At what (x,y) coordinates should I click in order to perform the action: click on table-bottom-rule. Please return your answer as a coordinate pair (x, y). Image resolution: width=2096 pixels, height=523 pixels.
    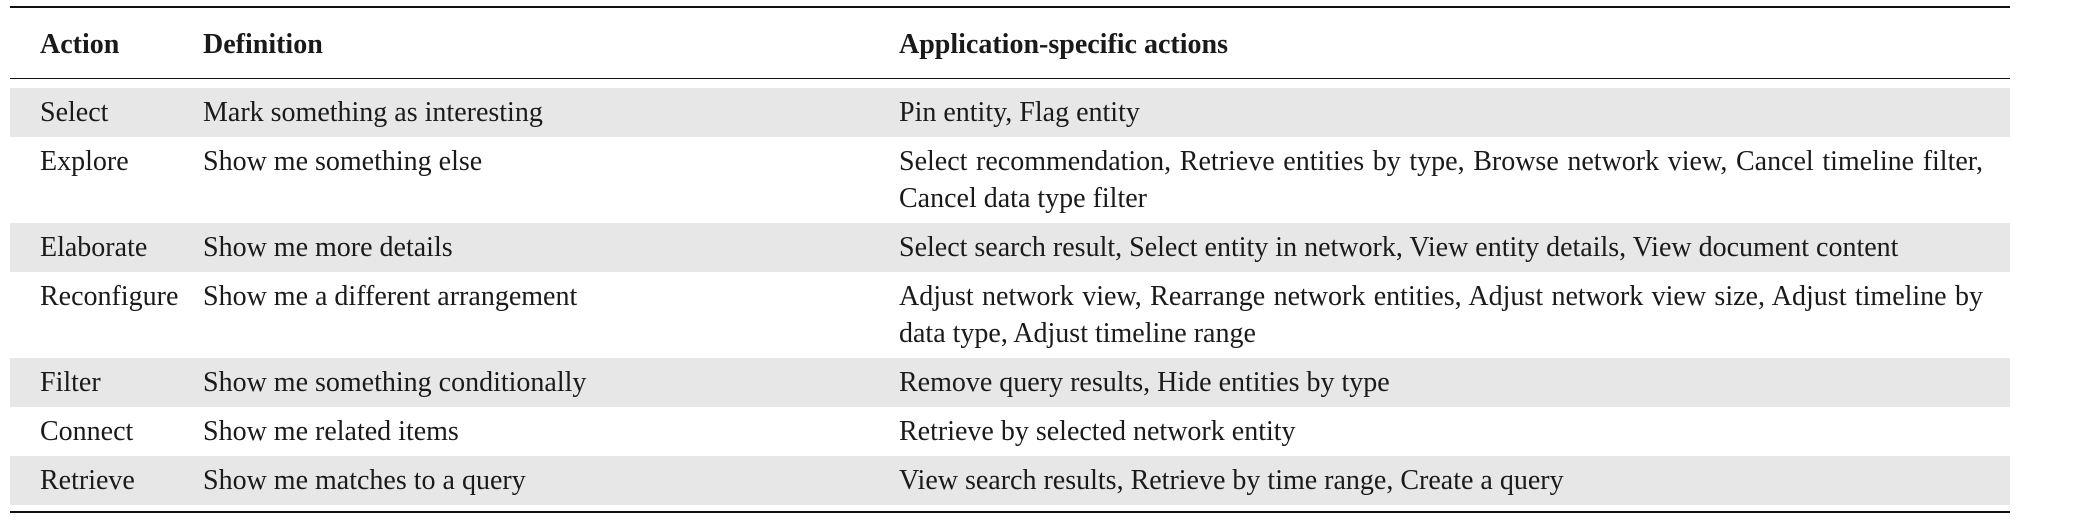
    Looking at the image, I should click on (1010, 512).